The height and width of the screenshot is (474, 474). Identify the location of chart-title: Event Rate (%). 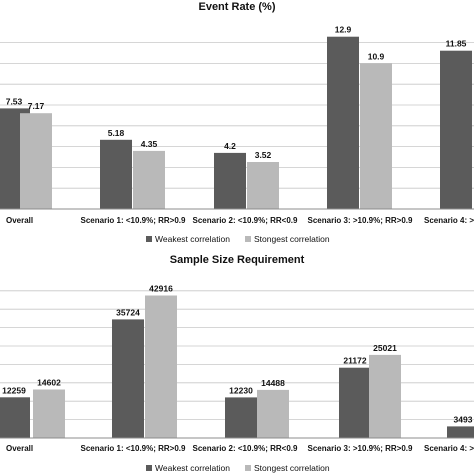
(236, 7).